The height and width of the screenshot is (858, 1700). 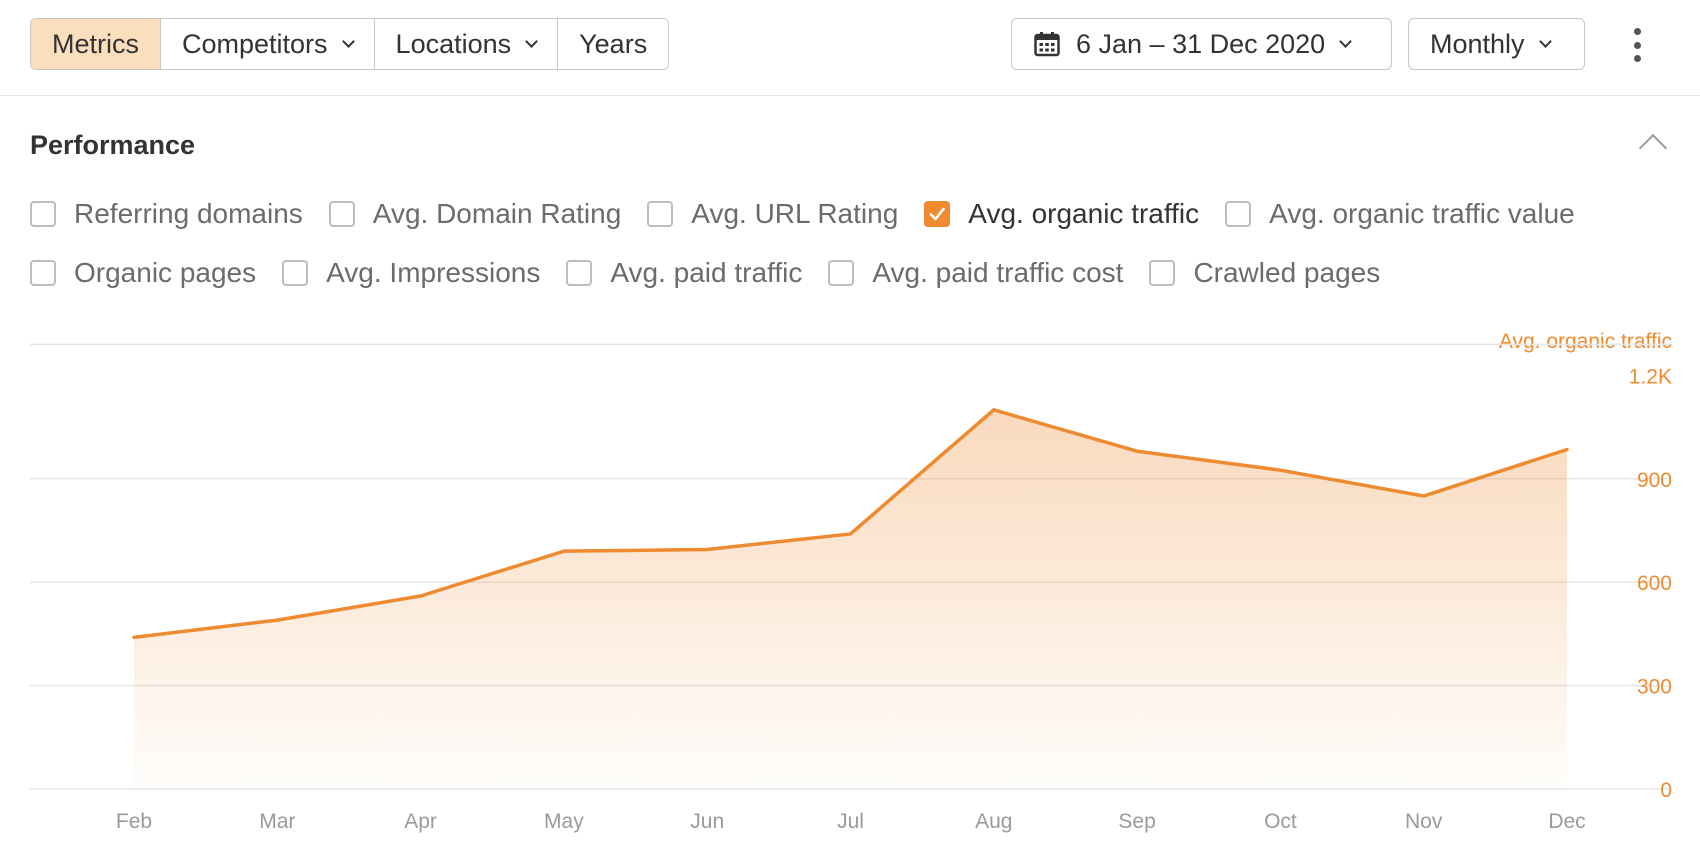 What do you see at coordinates (188, 213) in the screenshot?
I see `checkbox-label: Referring domains` at bounding box center [188, 213].